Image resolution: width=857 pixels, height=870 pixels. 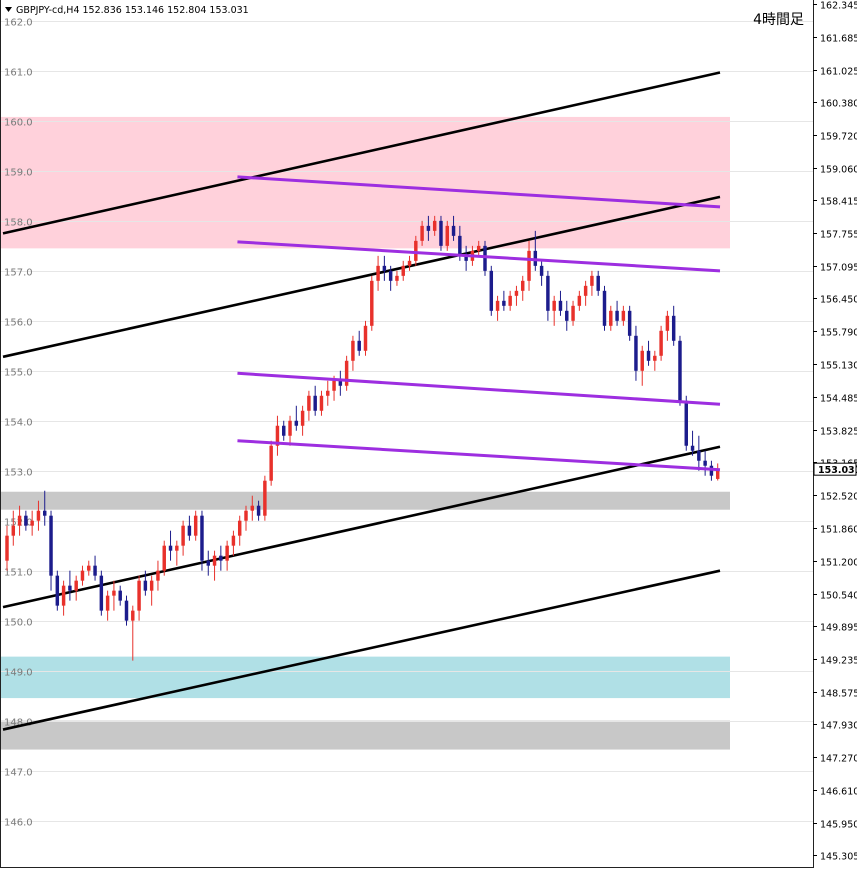 I want to click on grid-label: 160.0, so click(x=18, y=123).